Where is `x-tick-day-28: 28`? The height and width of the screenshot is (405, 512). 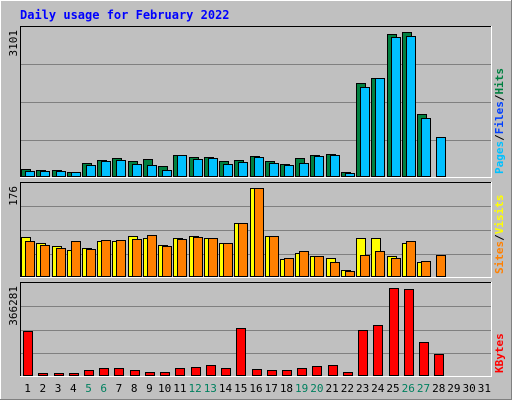
x-tick-day-28: 28 is located at coordinates (438, 388).